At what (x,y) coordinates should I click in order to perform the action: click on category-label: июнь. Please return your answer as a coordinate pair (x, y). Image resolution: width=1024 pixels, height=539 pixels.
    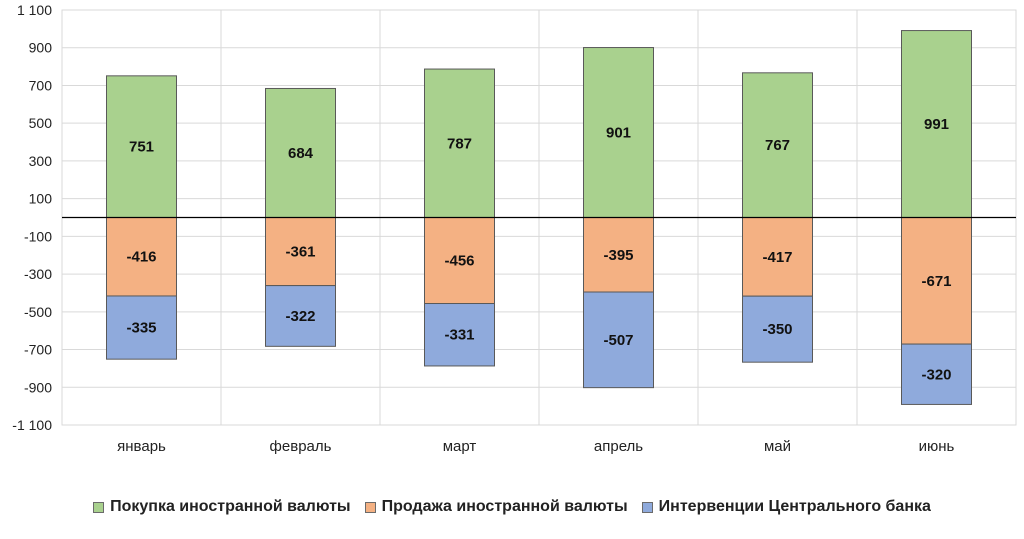
    Looking at the image, I should click on (937, 446).